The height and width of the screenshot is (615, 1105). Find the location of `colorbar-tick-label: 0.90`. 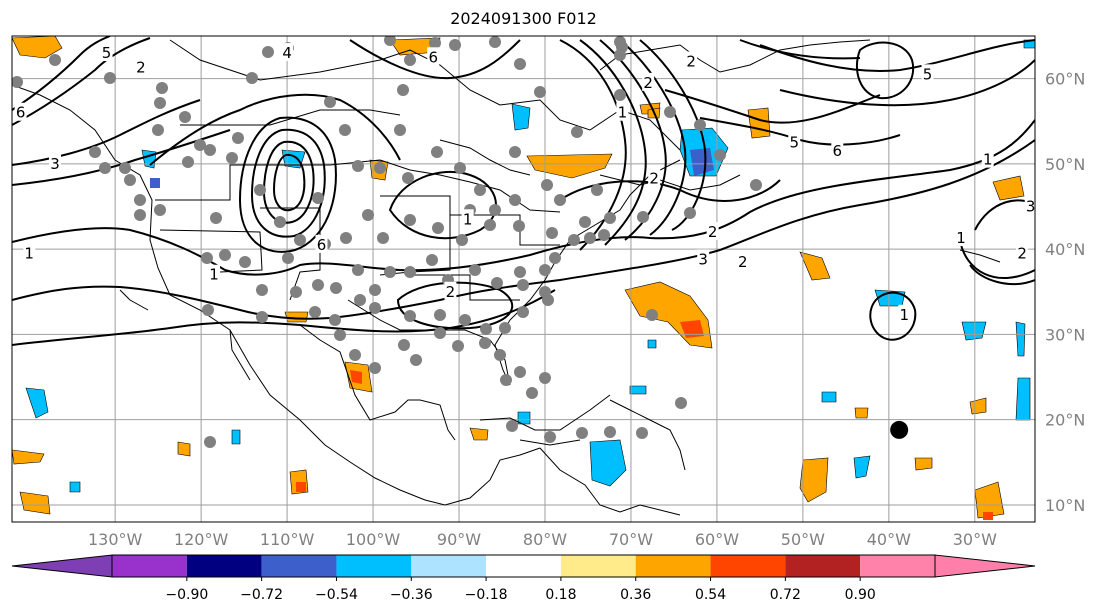

colorbar-tick-label: 0.90 is located at coordinates (860, 595).